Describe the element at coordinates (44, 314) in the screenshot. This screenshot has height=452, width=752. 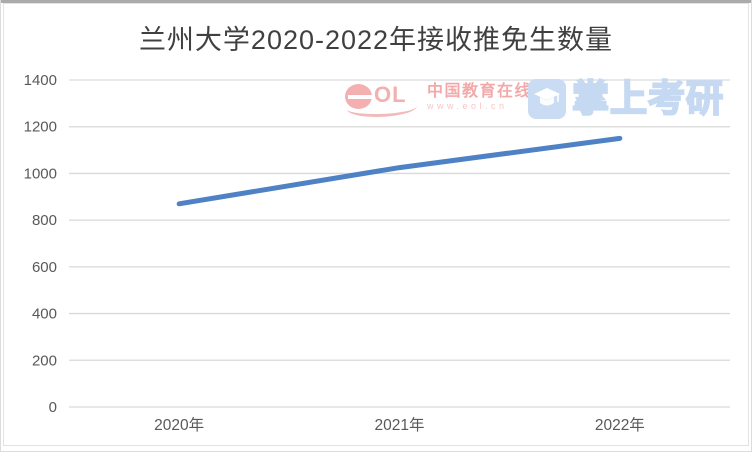
I see `y-tick-label: 400` at that location.